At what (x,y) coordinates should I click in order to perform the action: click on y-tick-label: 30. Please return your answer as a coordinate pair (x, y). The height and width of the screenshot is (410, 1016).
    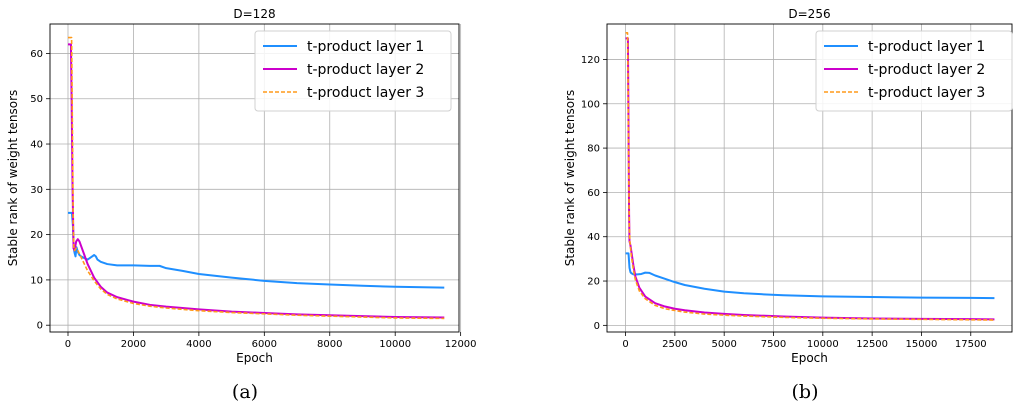
    Looking at the image, I should click on (36, 190).